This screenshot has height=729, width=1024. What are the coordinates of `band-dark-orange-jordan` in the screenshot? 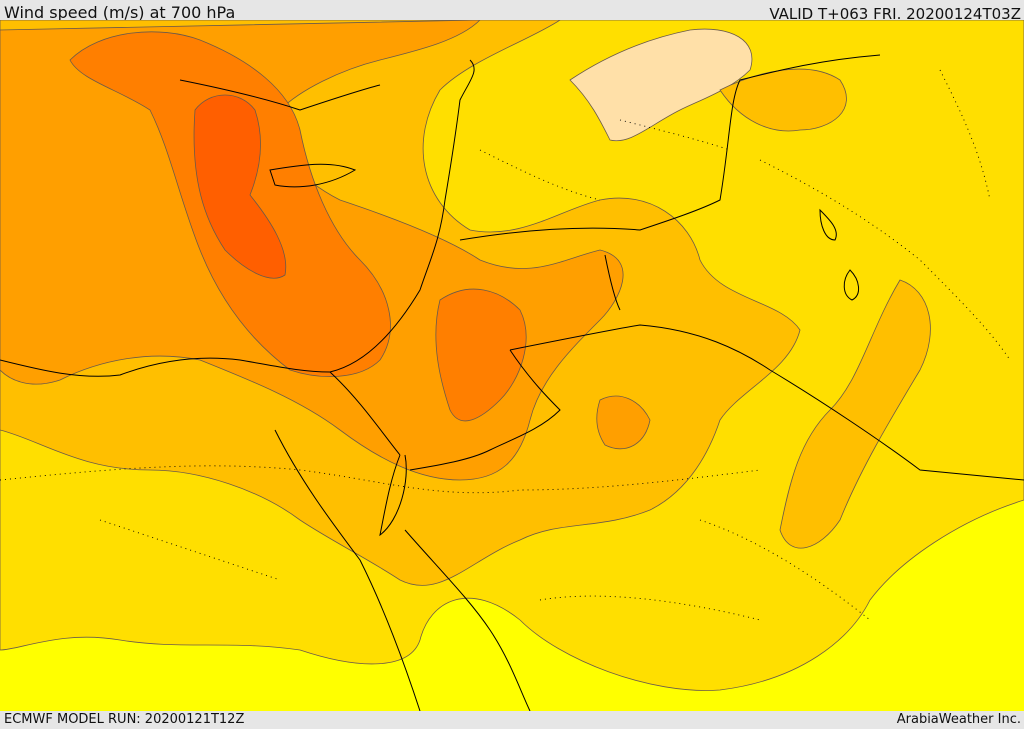 It's located at (481, 355).